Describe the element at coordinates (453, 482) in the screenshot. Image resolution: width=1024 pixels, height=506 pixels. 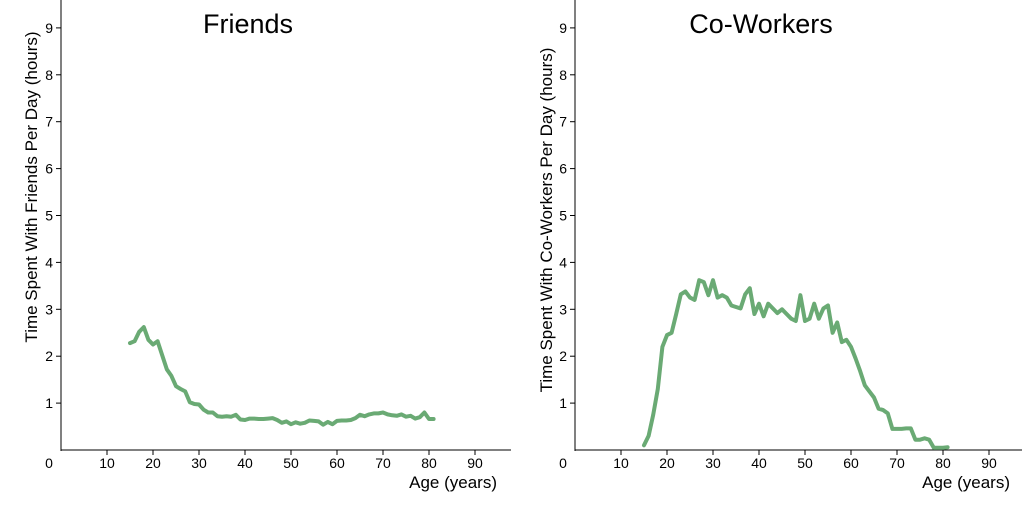
I see `x-axis-label-friends: Age (years)` at that location.